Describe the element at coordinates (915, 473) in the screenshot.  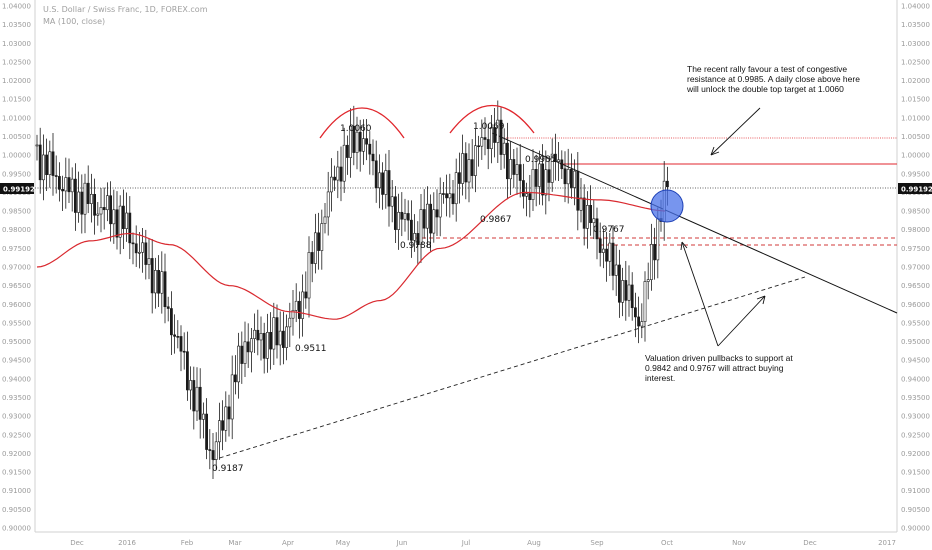
I see `y-tick-label: 0.91500` at that location.